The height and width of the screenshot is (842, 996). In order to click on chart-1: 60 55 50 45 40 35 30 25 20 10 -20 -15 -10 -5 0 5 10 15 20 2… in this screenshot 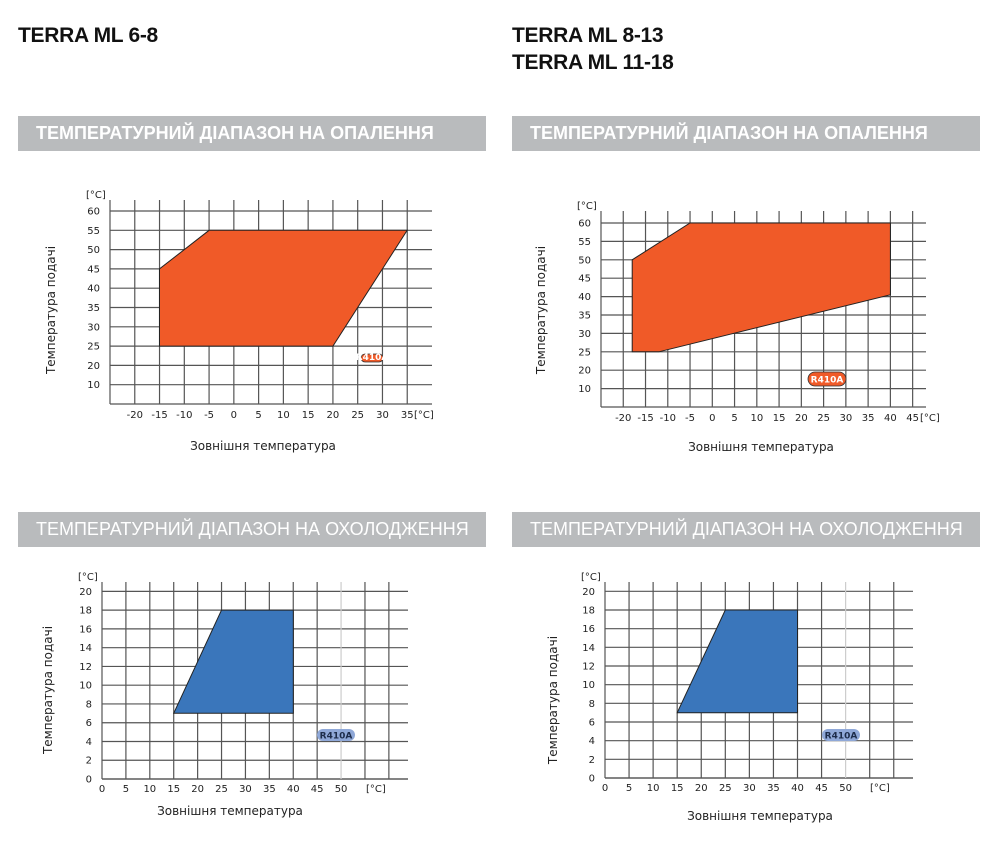, I will do `click(239, 321)`.